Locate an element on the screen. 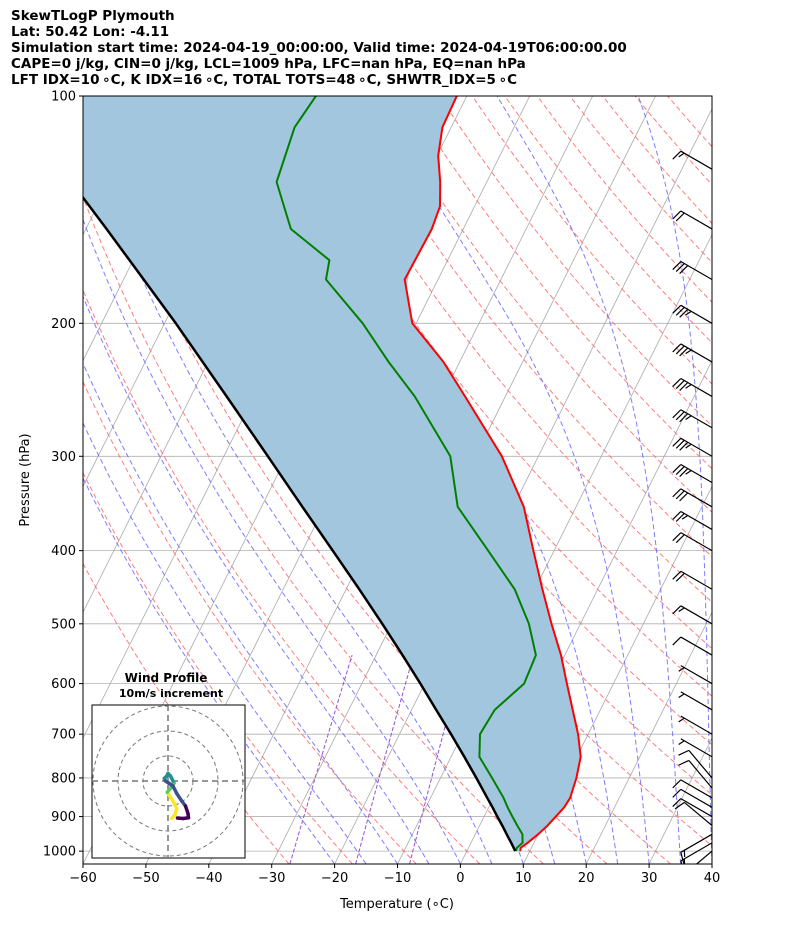 The image size is (794, 937). y-tick-label: 300 is located at coordinates (63, 457).